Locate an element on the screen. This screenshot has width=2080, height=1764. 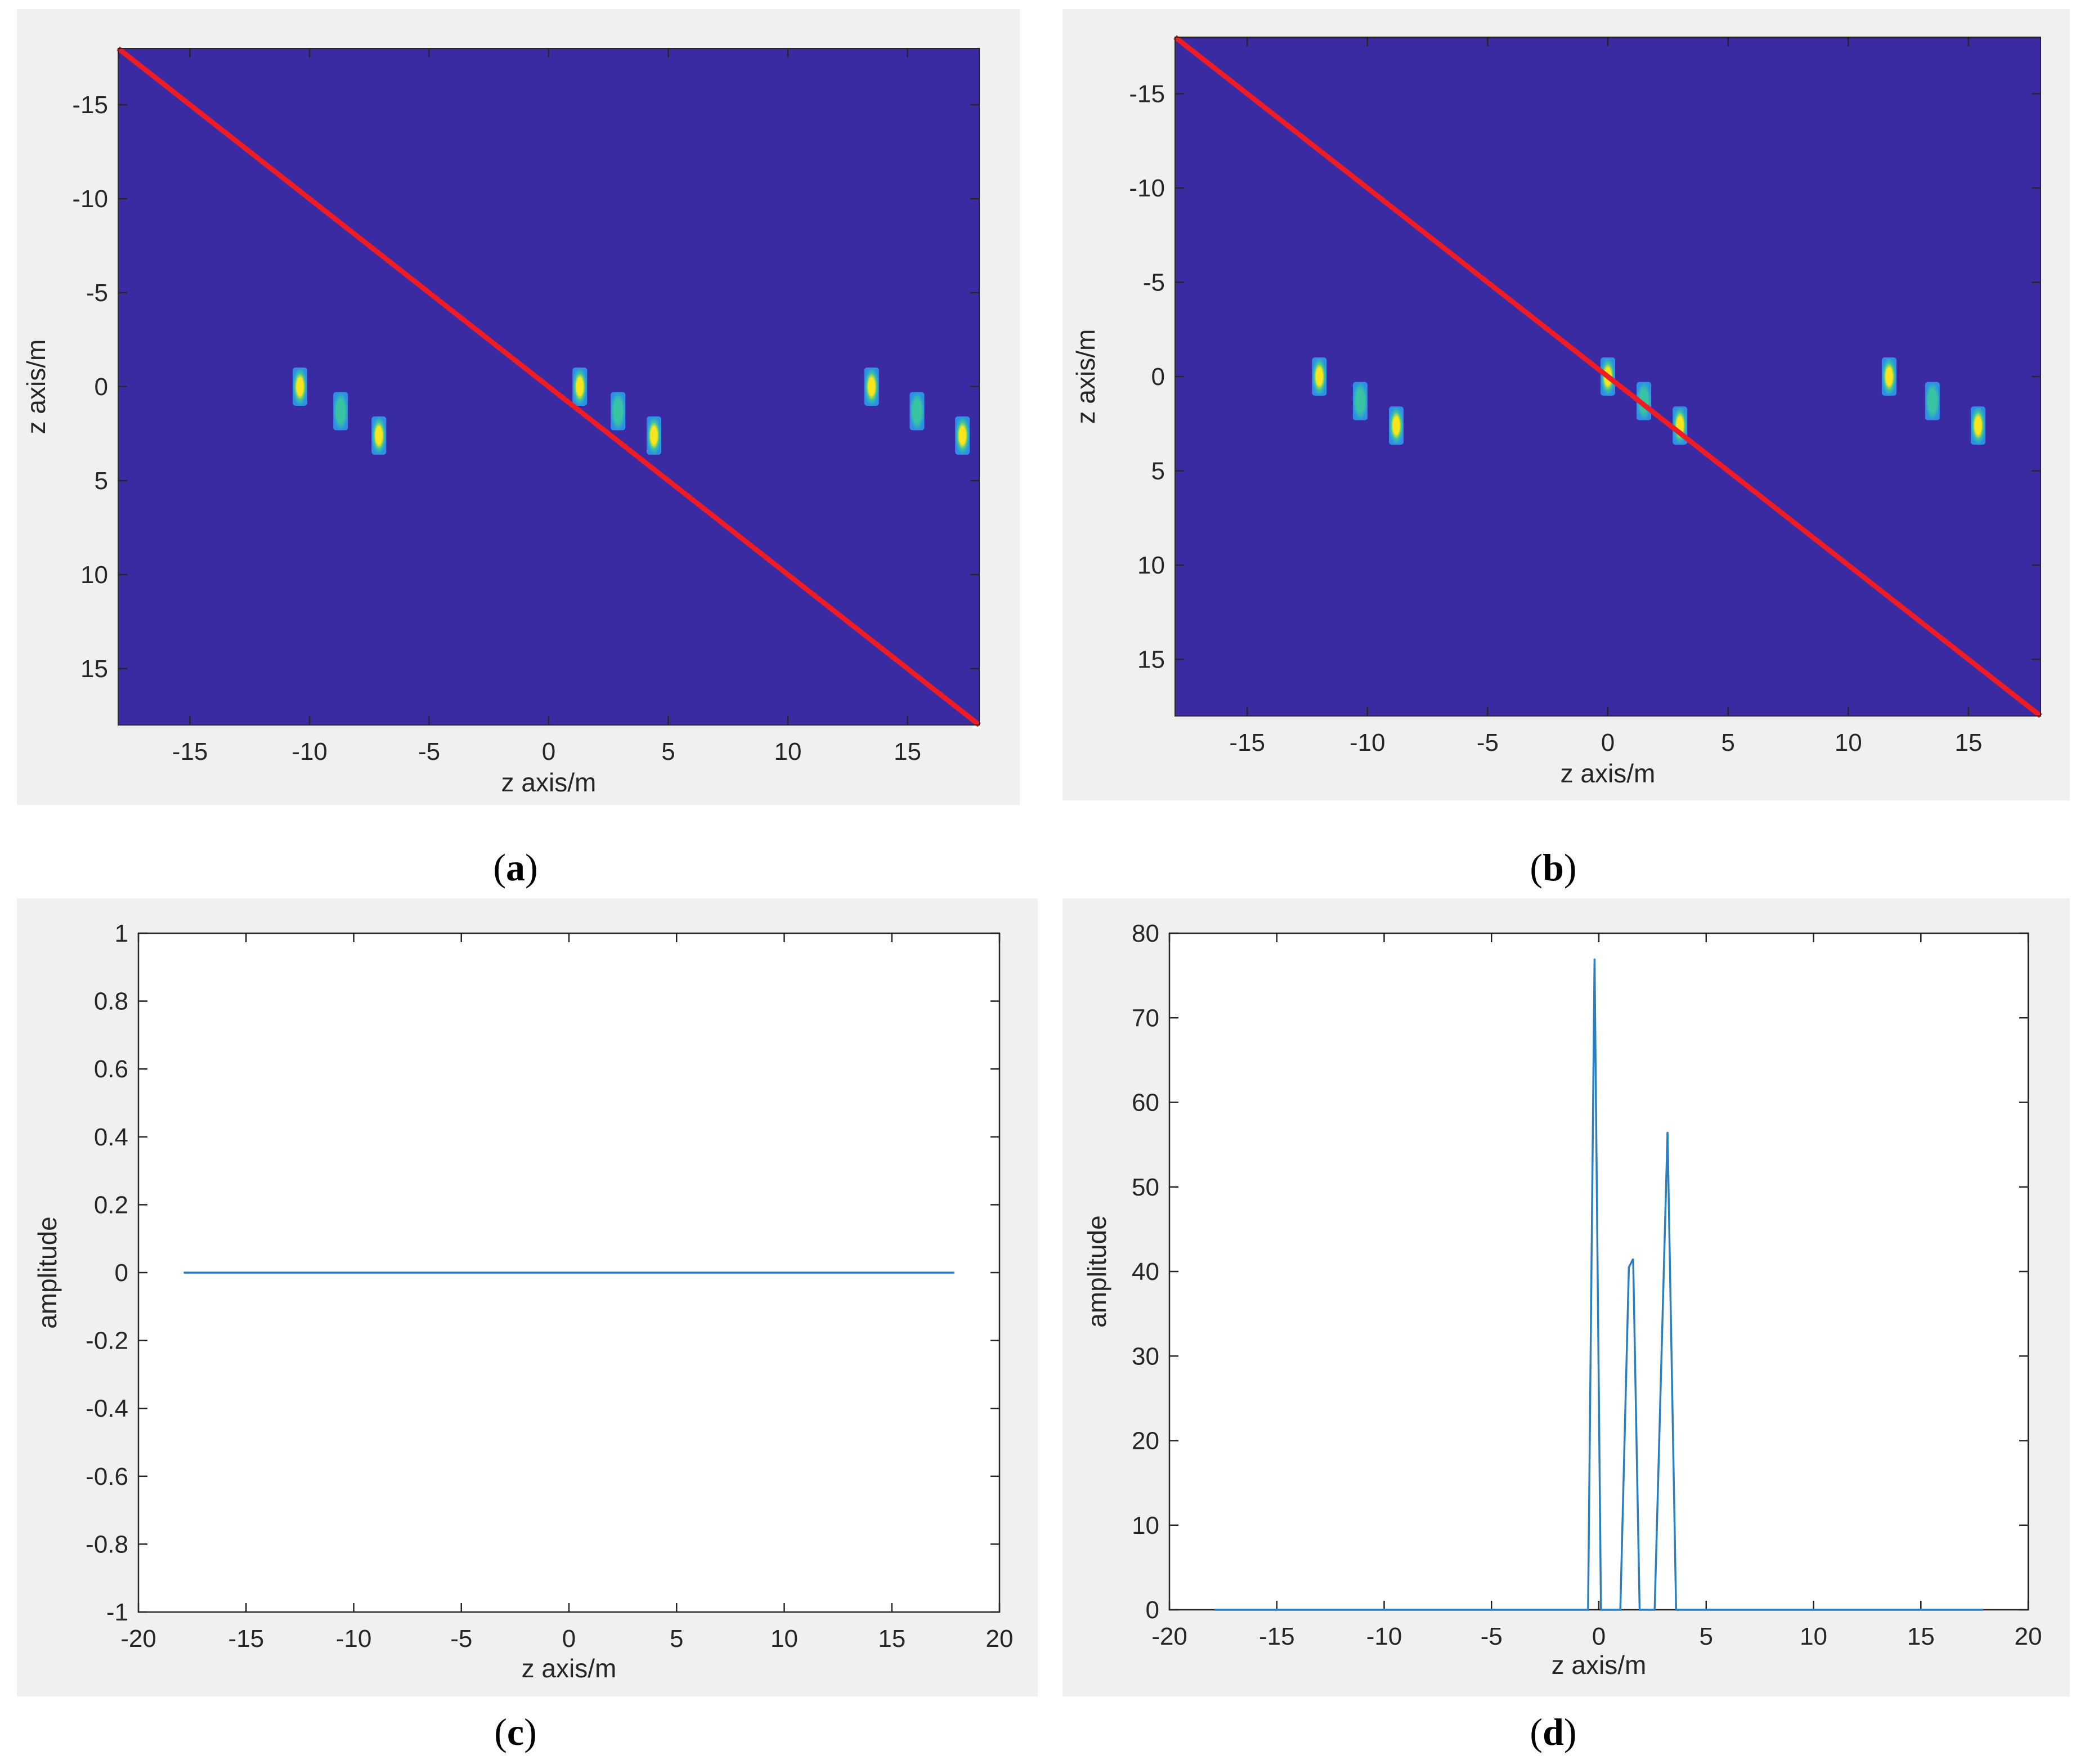
y-tick-label: 60 is located at coordinates (1145, 1103).